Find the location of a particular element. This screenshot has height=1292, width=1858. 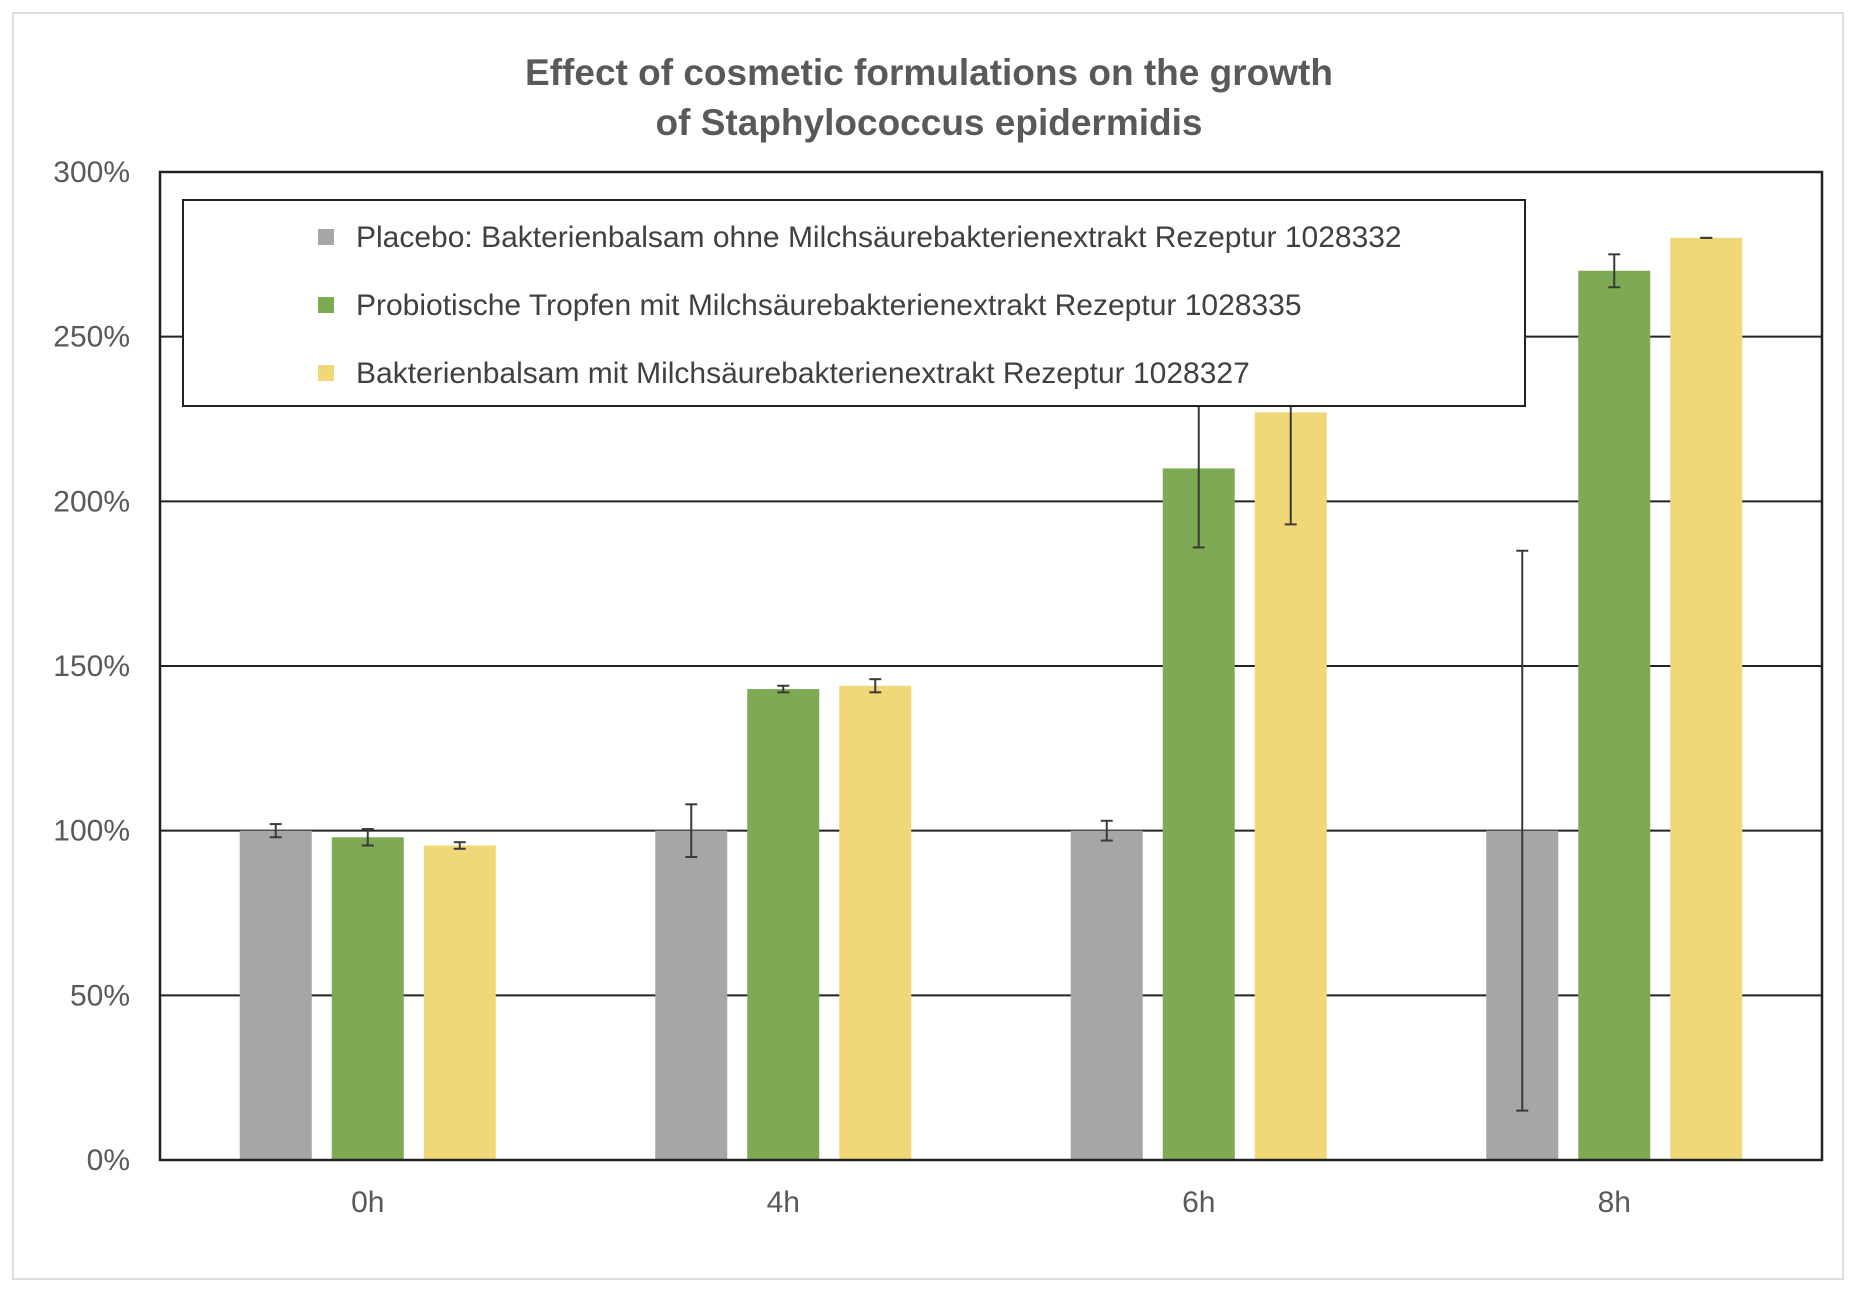

x-tick-label: 0h is located at coordinates (367, 1202).